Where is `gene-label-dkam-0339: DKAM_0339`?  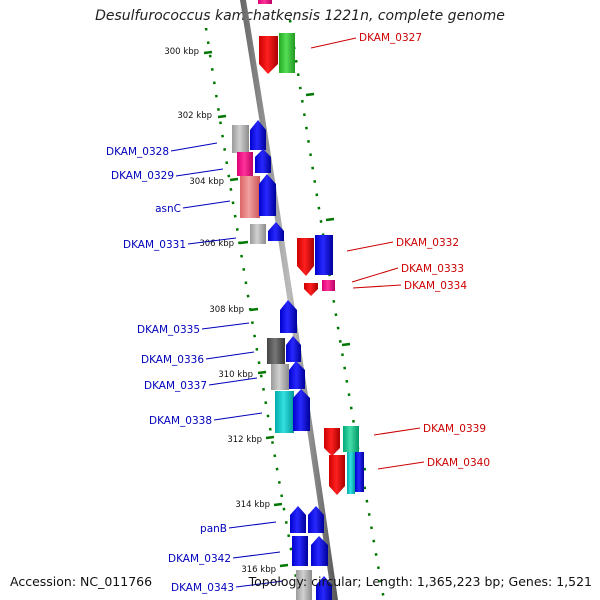
gene-label-dkam-0339: DKAM_0339 is located at coordinates (454, 429).